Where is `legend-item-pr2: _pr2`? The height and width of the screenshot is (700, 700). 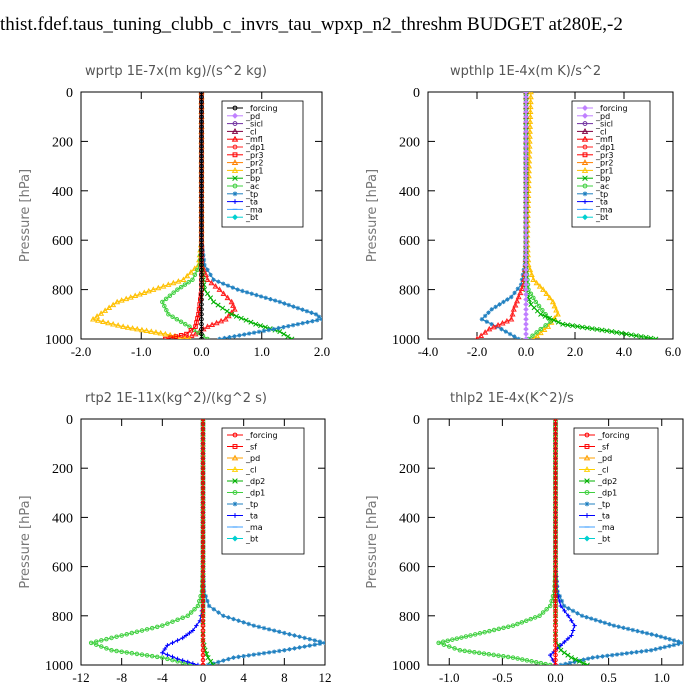
legend-item-pr2: _pr2 is located at coordinates (595, 163).